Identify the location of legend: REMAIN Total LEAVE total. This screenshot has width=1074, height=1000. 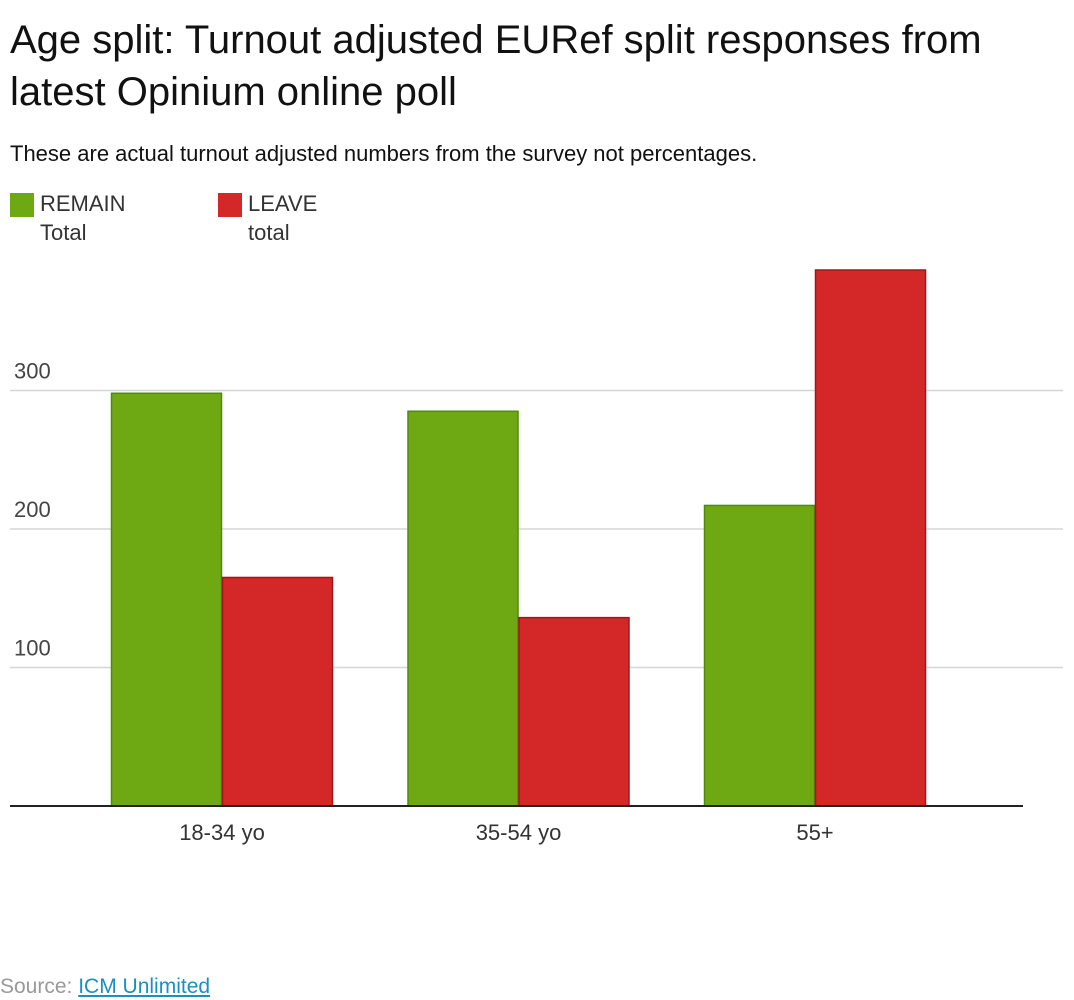
(218, 218).